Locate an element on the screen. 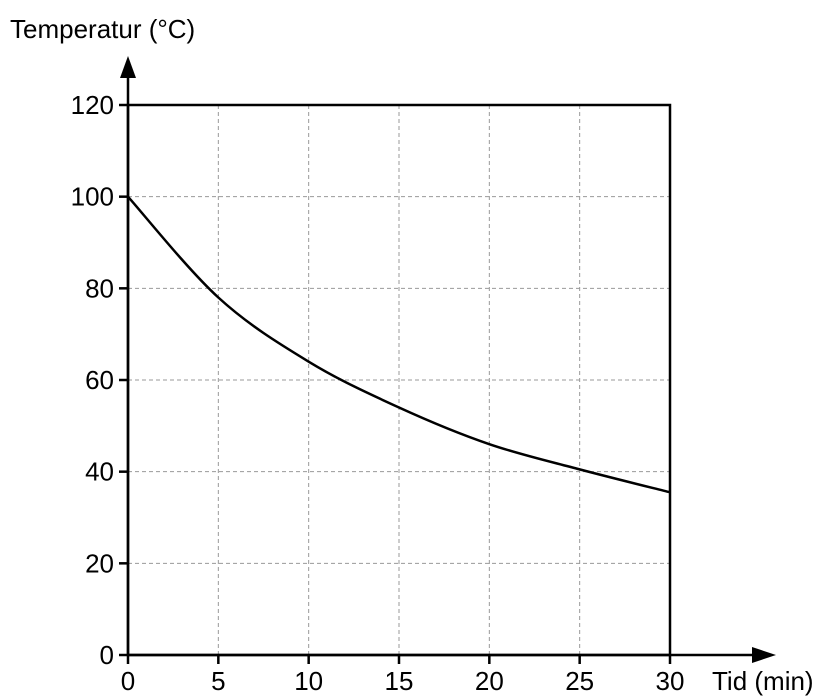 The image size is (838, 700). x-tick-label: 10 is located at coordinates (308, 681).